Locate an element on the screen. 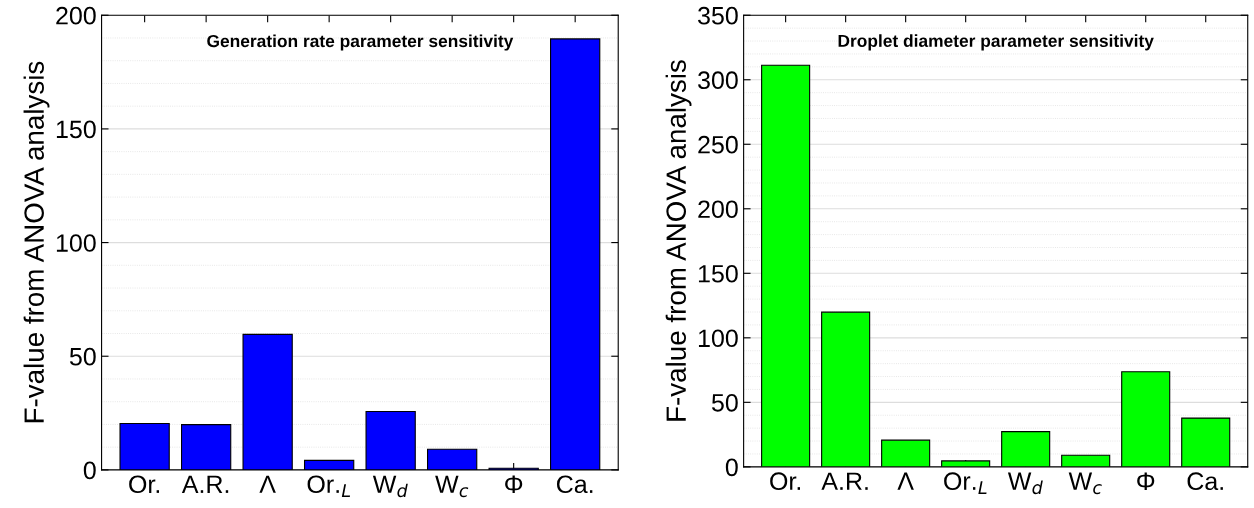 This screenshot has height=508, width=1254. y-tick-label: 250 is located at coordinates (718, 144).